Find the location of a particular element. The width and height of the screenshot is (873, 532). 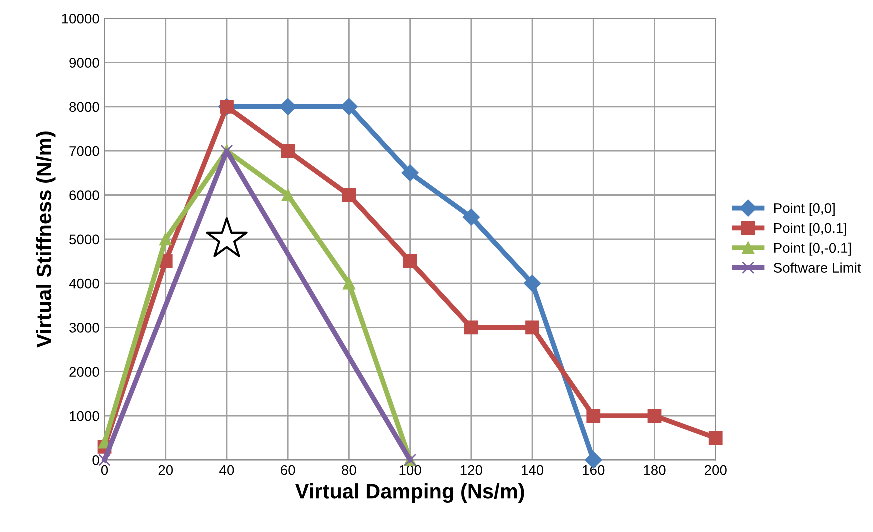

x-tick-label: 20 is located at coordinates (166, 470).